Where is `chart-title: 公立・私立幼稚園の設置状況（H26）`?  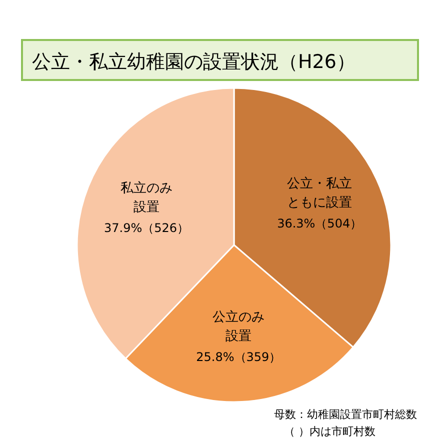 chart-title: 公立・私立幼稚園の設置状況（H26） is located at coordinates (194, 62).